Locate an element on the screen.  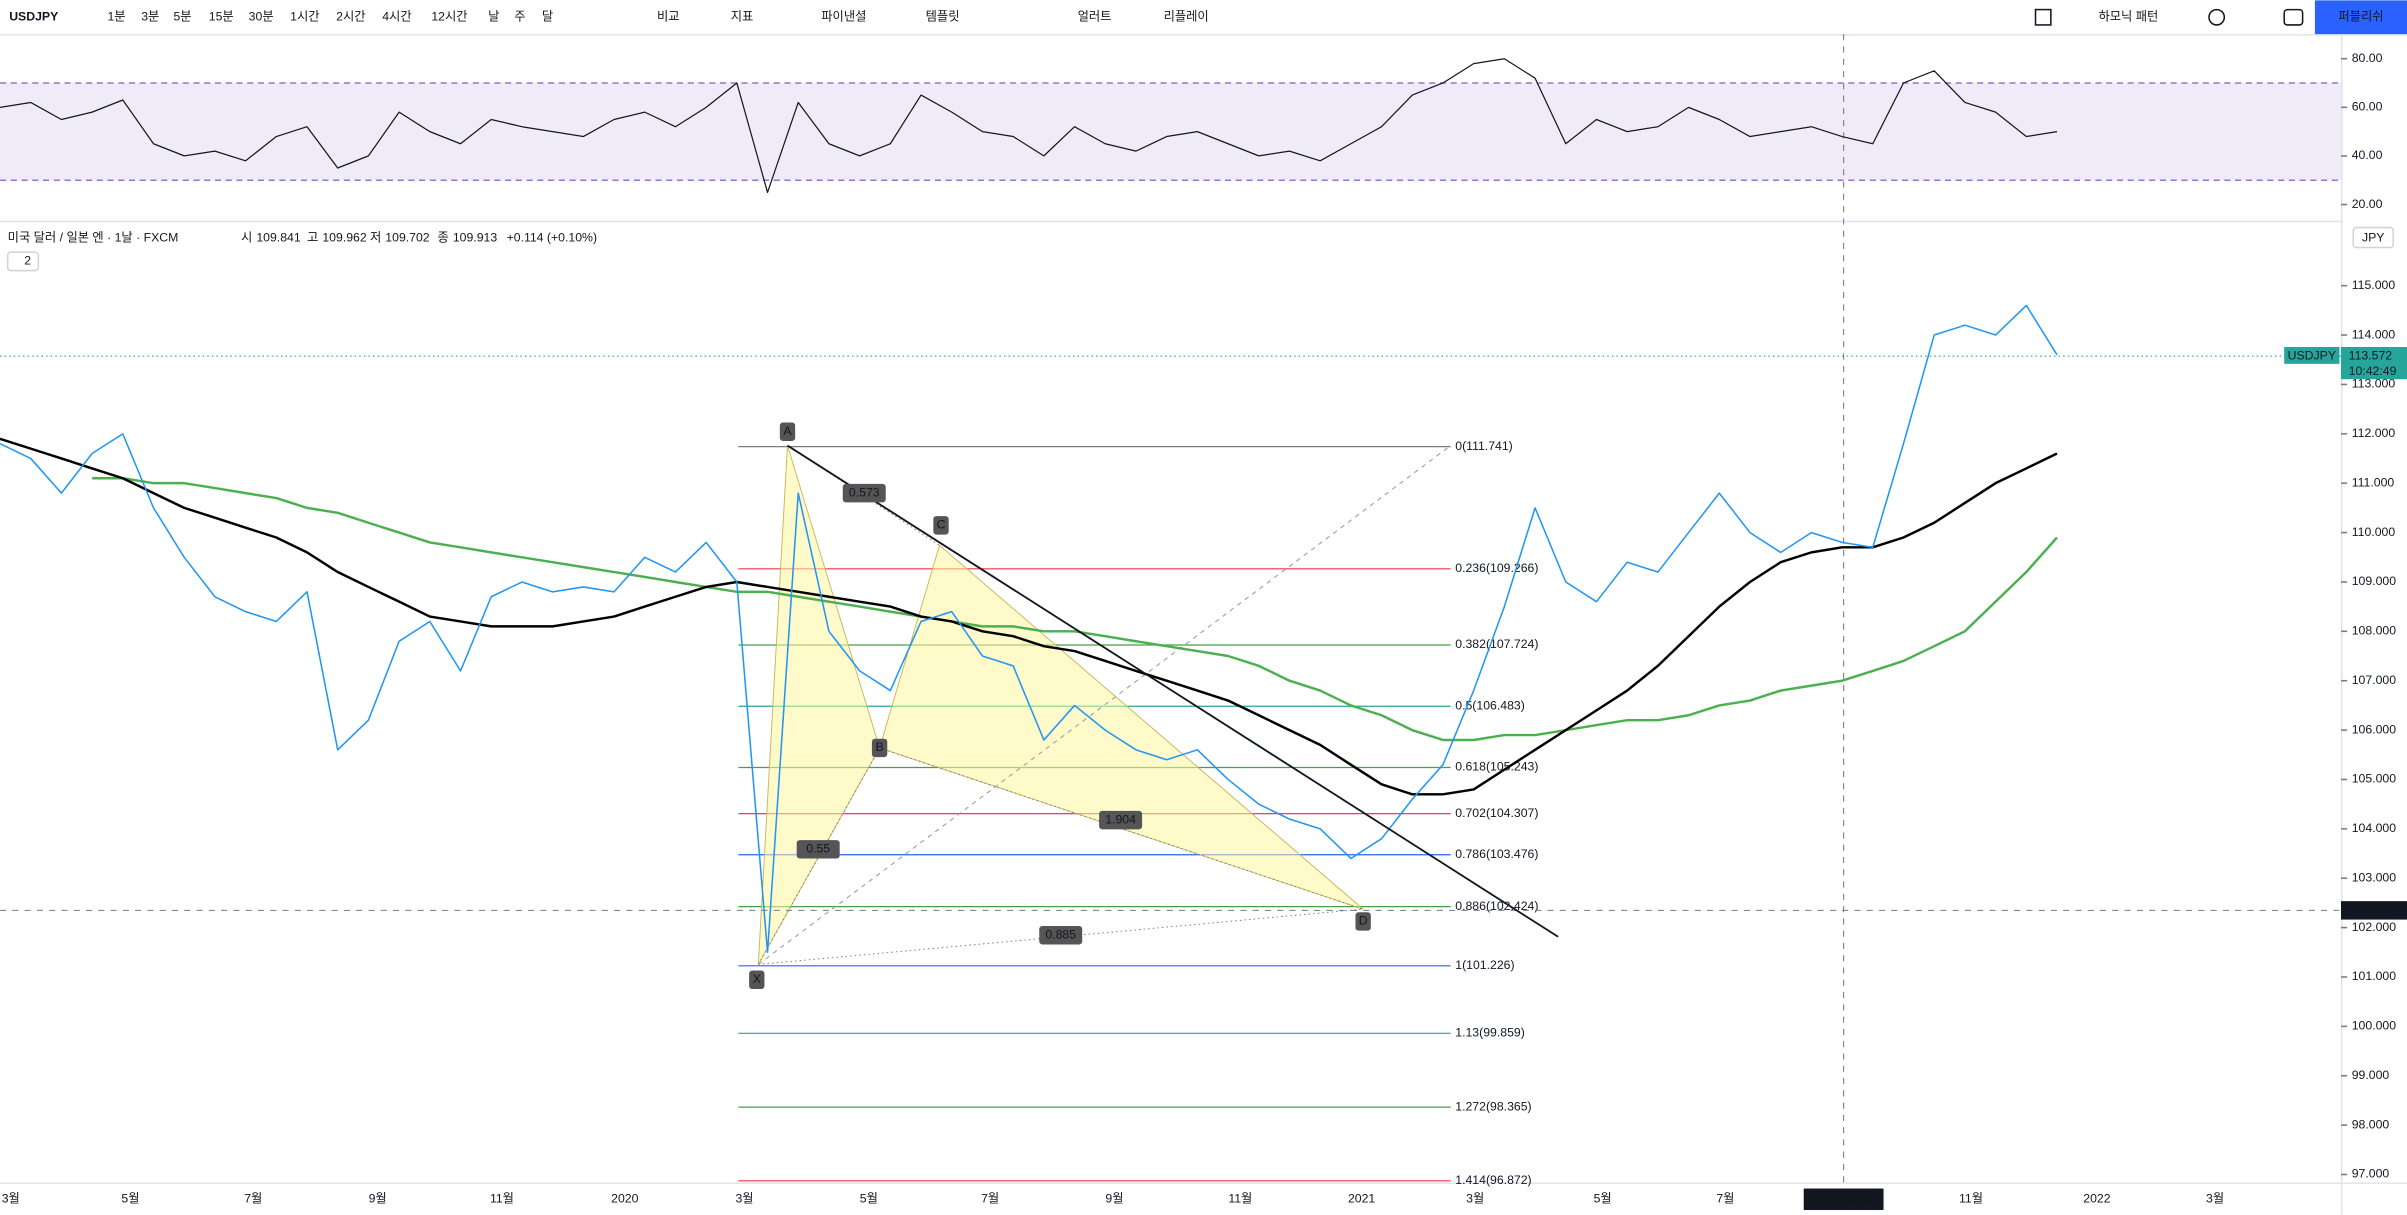
symbol-tag-label: USDJPY is located at coordinates (2312, 355).